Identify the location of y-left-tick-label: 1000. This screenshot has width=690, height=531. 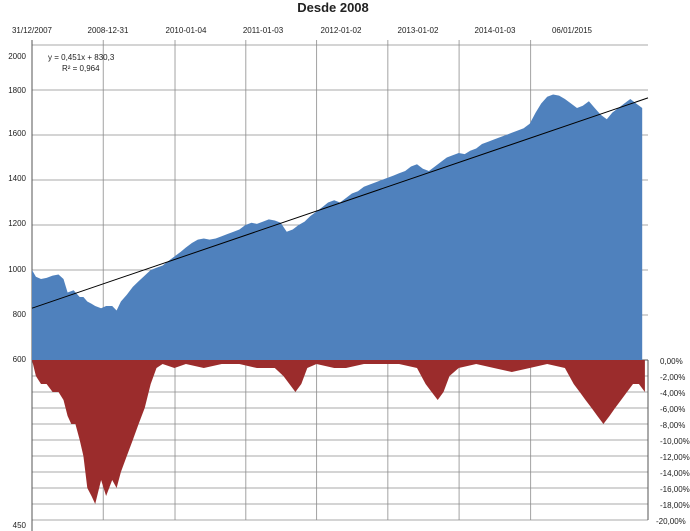
(17, 269).